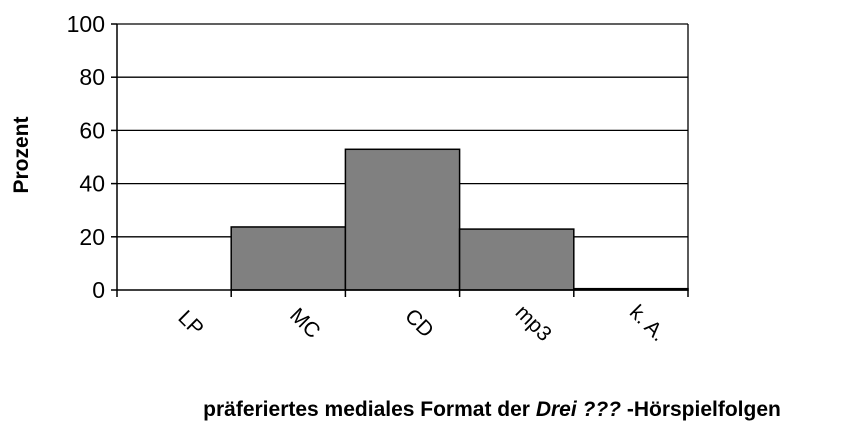 The height and width of the screenshot is (428, 863). Describe the element at coordinates (86, 24) in the screenshot. I see `y-tick-label: 100` at that location.